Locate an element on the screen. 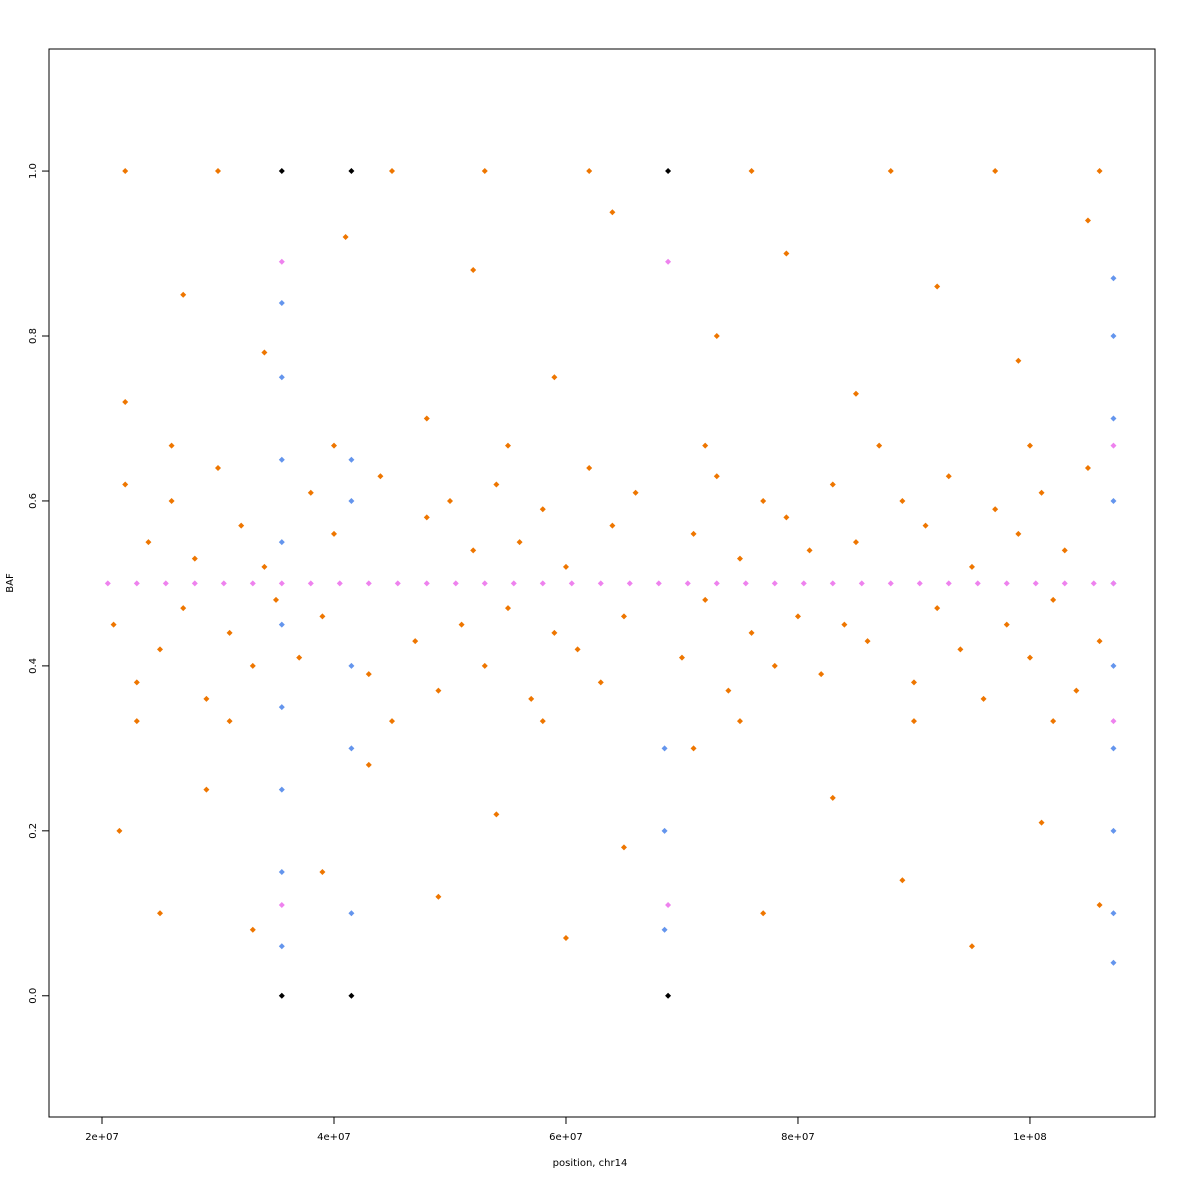 The image size is (1180, 1180). y-tick-label: 0.6 is located at coordinates (33, 501).